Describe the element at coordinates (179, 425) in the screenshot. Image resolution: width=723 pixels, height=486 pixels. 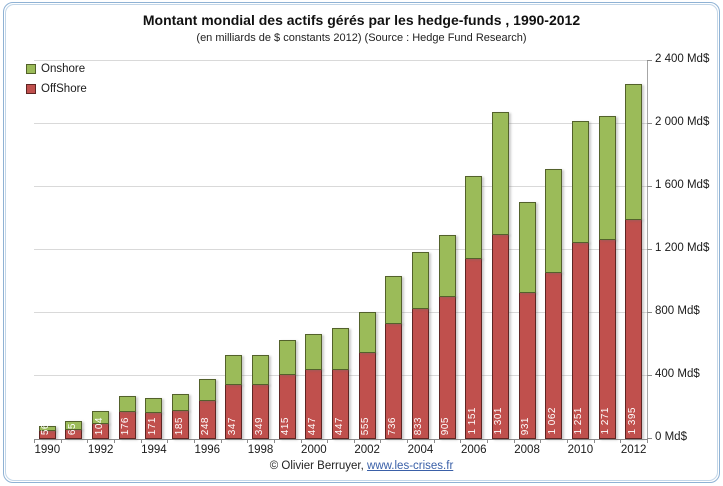
I see `bar-value-label-1995: 185` at that location.